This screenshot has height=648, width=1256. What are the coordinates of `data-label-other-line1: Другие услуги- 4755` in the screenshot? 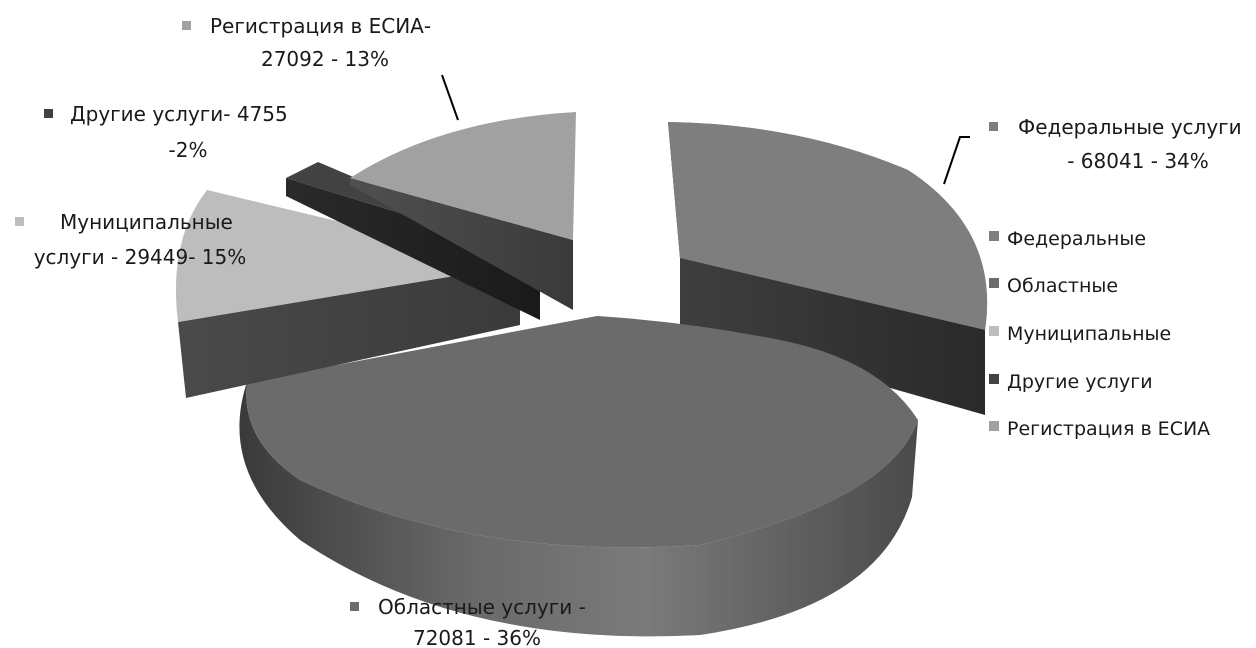 It's located at (179, 114).